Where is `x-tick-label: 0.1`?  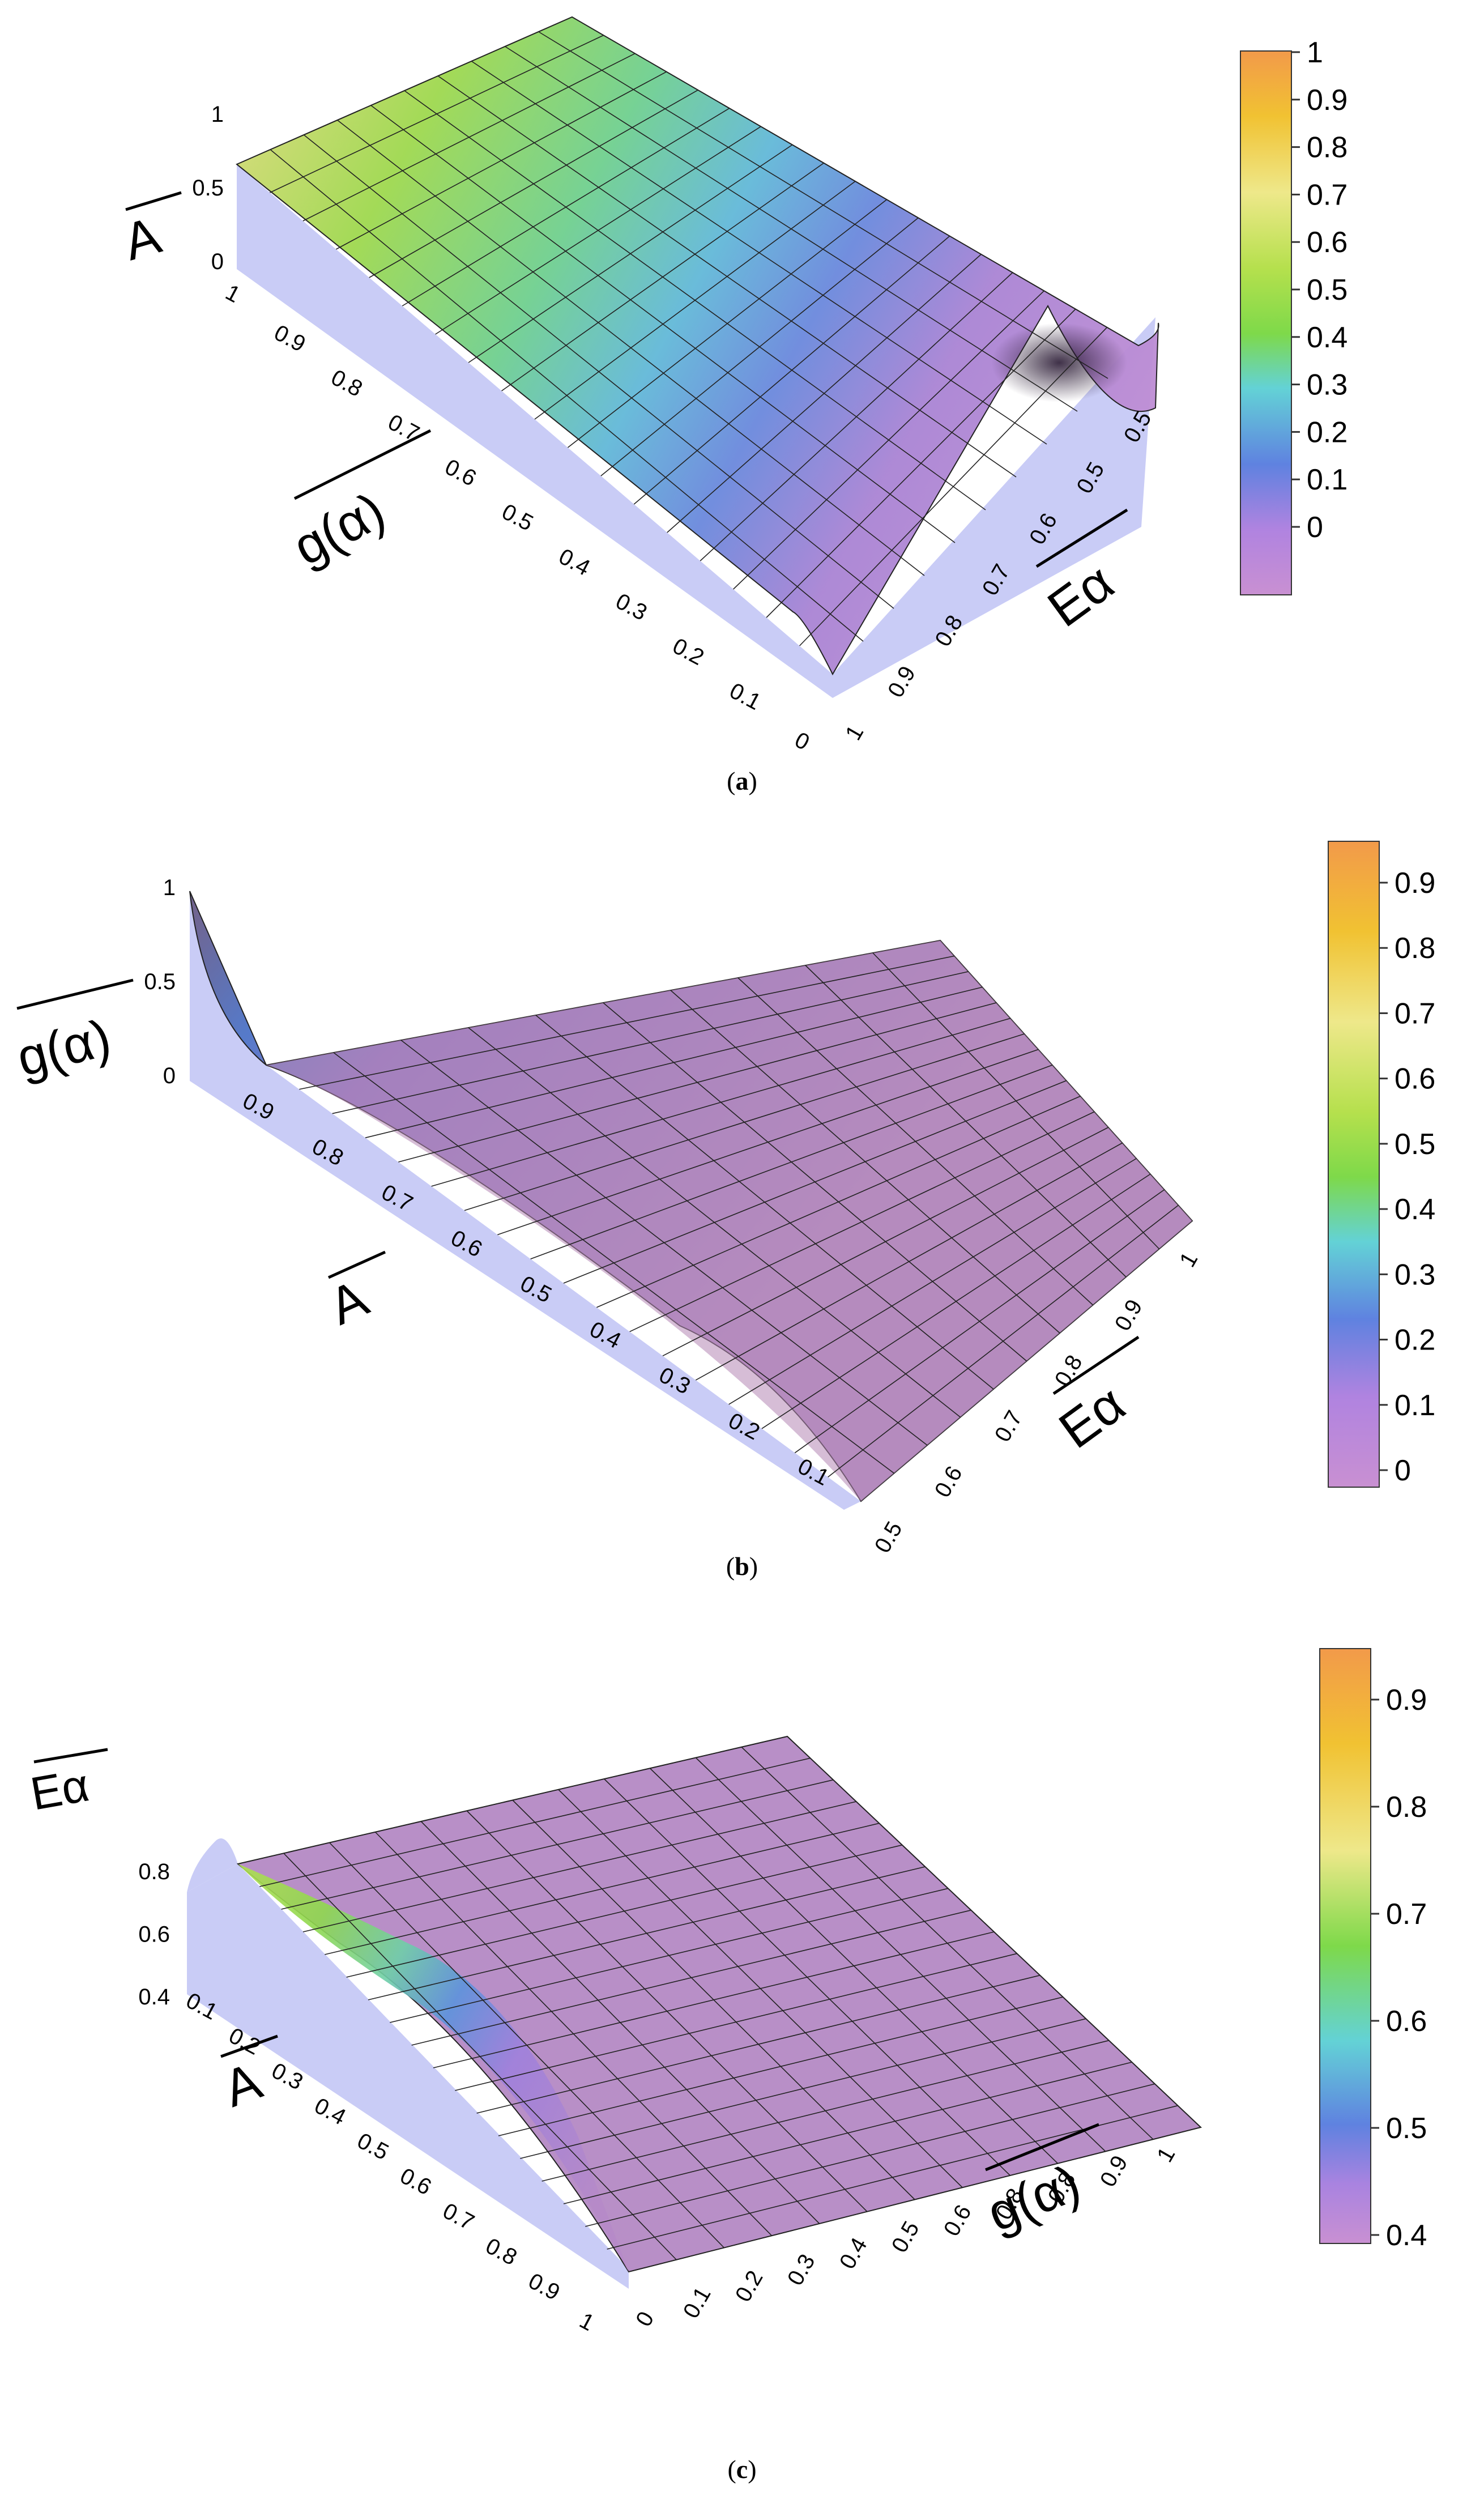
x-tick-label: 0.1 is located at coordinates (745, 696).